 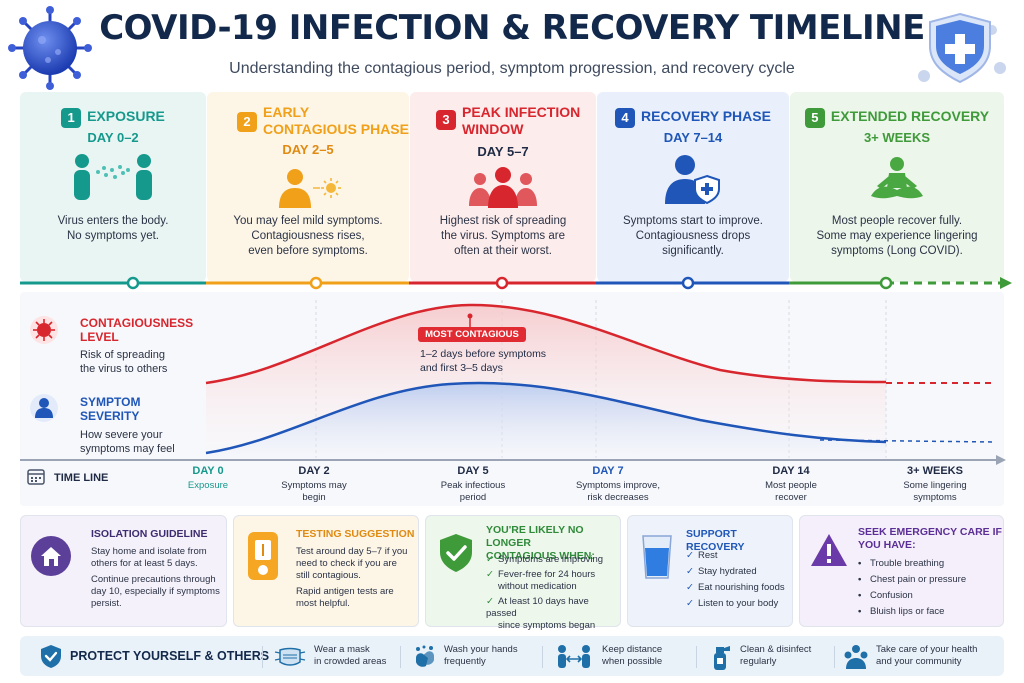 I want to click on desc-line: when possible, so click(x=632, y=661).